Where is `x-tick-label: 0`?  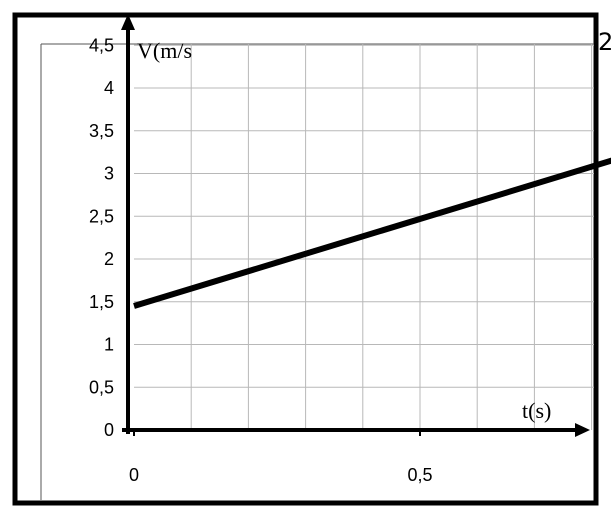
x-tick-label: 0 is located at coordinates (134, 475).